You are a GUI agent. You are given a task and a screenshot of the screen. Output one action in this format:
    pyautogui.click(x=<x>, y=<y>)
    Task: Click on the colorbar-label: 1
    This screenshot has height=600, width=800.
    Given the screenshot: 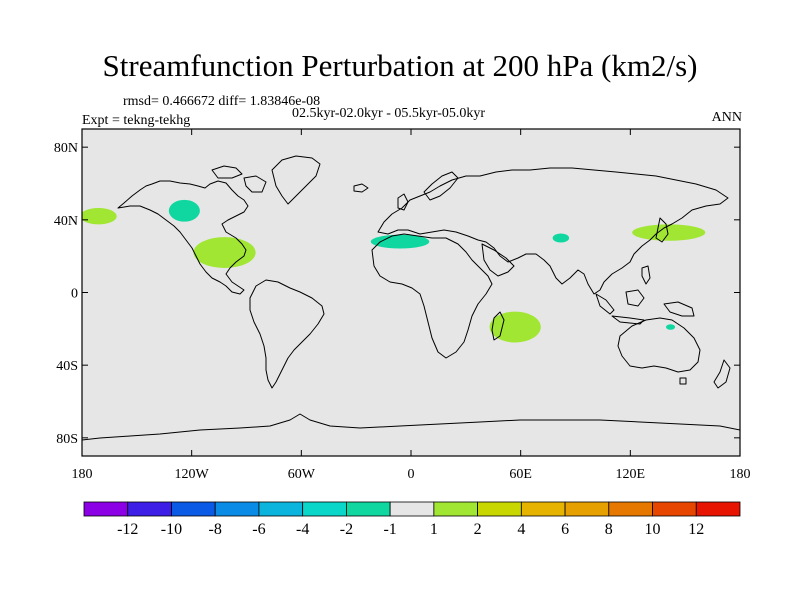 What is the action you would take?
    pyautogui.click(x=434, y=529)
    